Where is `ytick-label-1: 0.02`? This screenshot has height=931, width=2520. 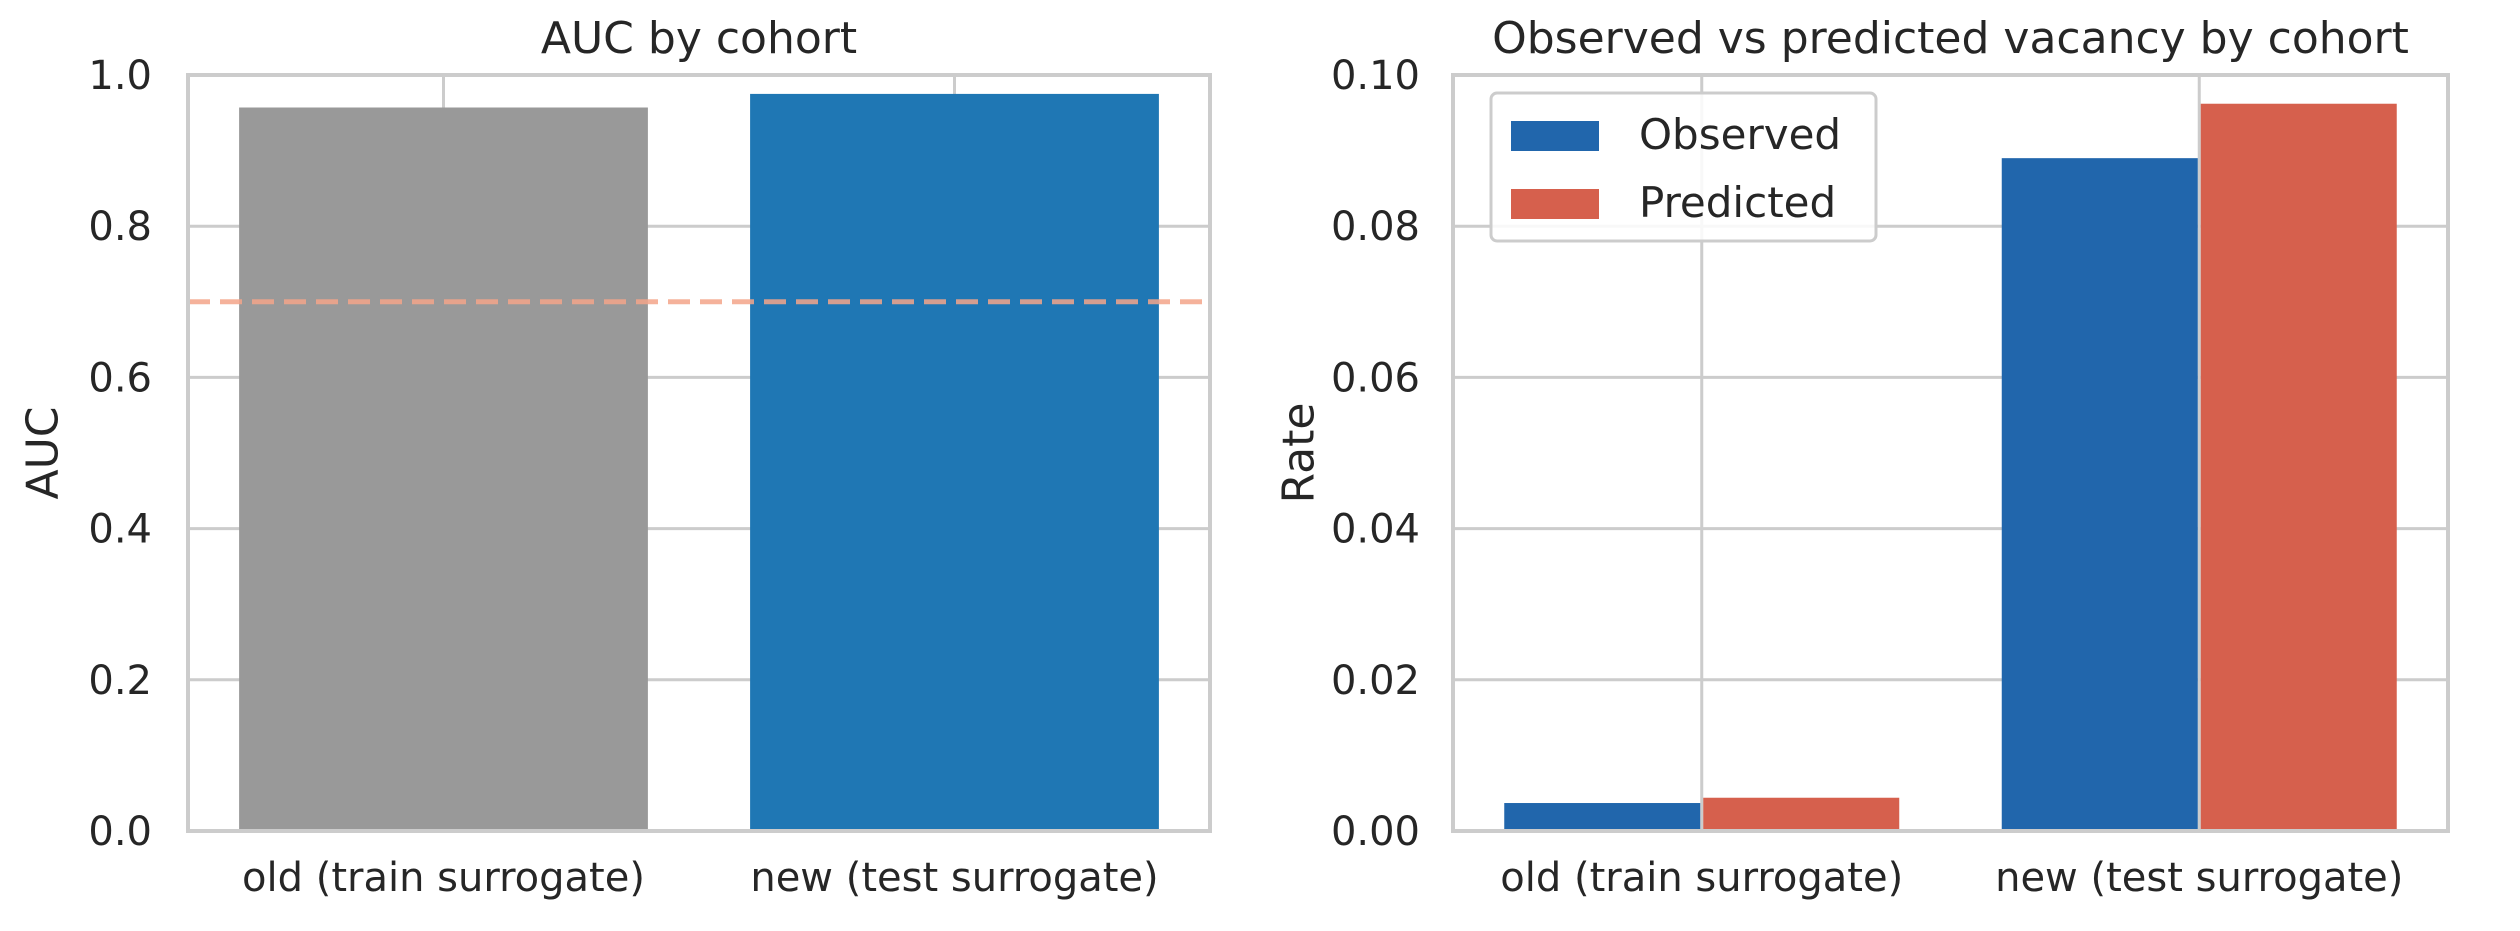
ytick-label-1: 0.02 is located at coordinates (1375, 681).